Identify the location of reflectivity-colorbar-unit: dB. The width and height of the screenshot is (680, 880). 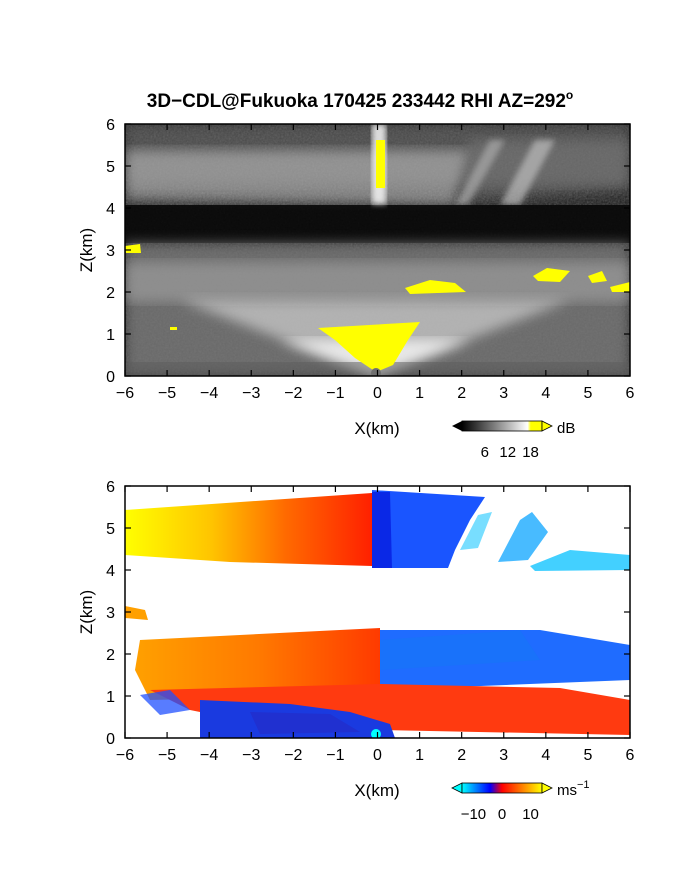
(566, 428).